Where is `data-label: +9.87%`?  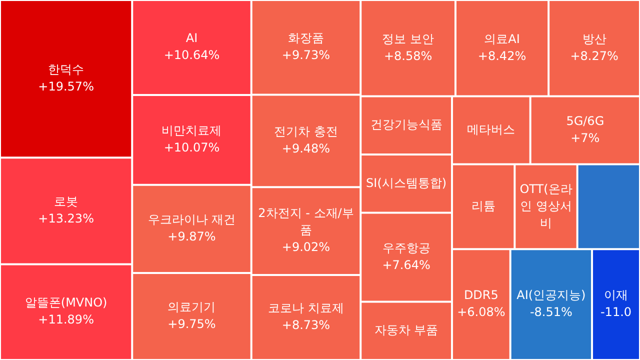 data-label: +9.87% is located at coordinates (192, 237).